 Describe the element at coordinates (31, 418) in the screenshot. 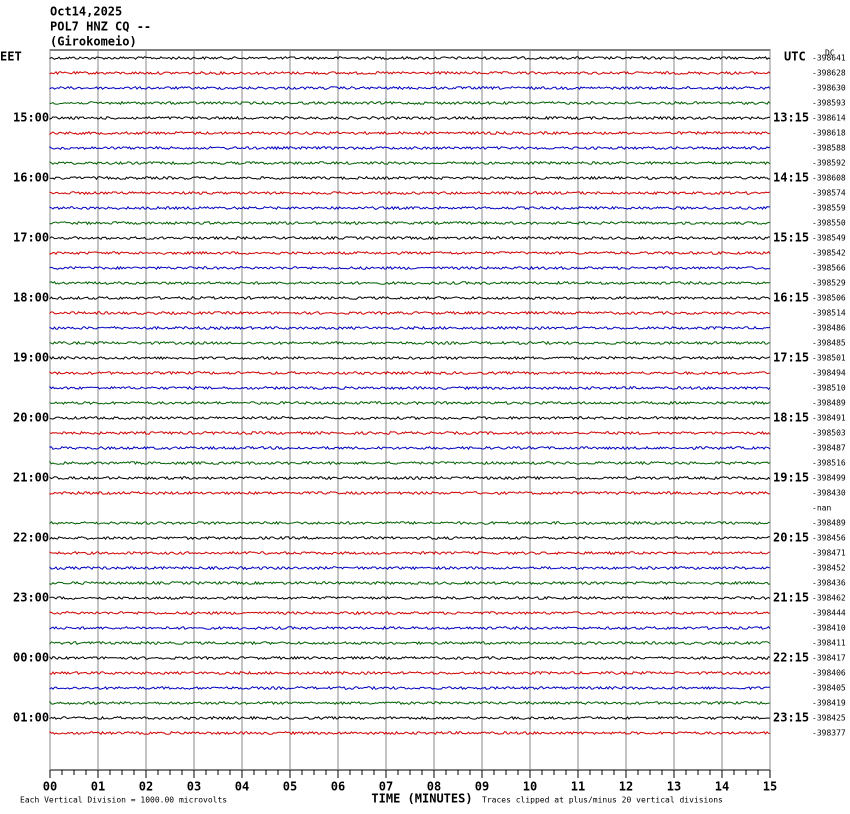

I see `left-hour-label: 20:00` at that location.